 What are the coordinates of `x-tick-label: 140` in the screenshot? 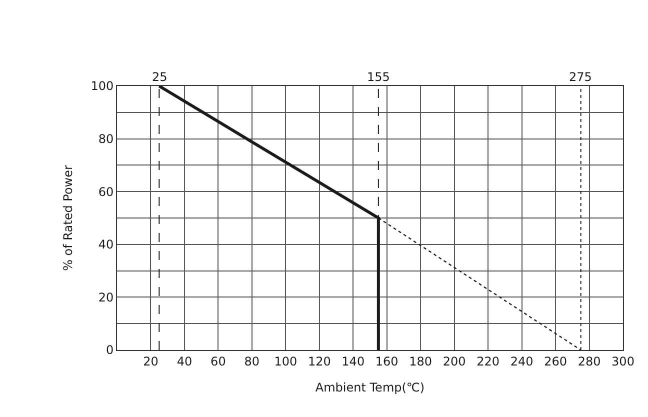 It's located at (353, 361).